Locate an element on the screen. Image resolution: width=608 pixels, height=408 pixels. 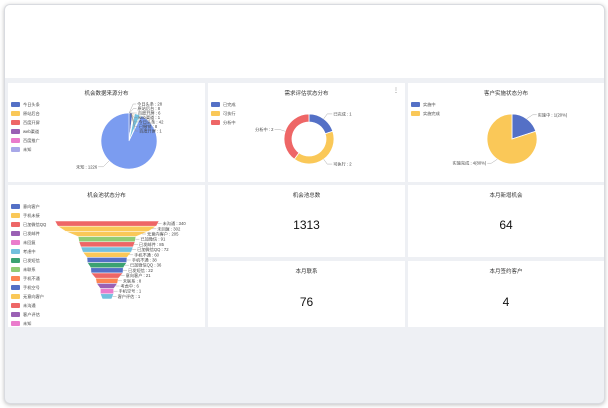
legend-item: 分析中 is located at coordinates (223, 122).